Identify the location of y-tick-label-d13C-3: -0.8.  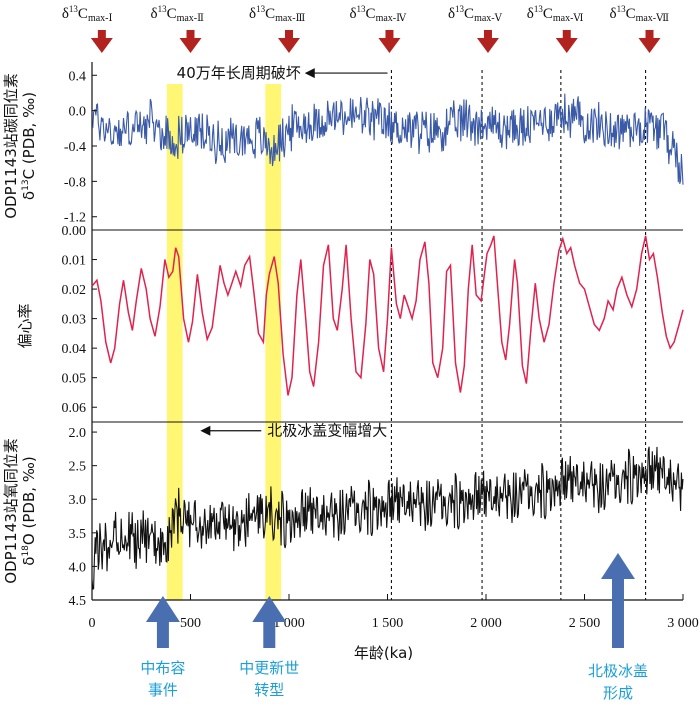
(75, 182).